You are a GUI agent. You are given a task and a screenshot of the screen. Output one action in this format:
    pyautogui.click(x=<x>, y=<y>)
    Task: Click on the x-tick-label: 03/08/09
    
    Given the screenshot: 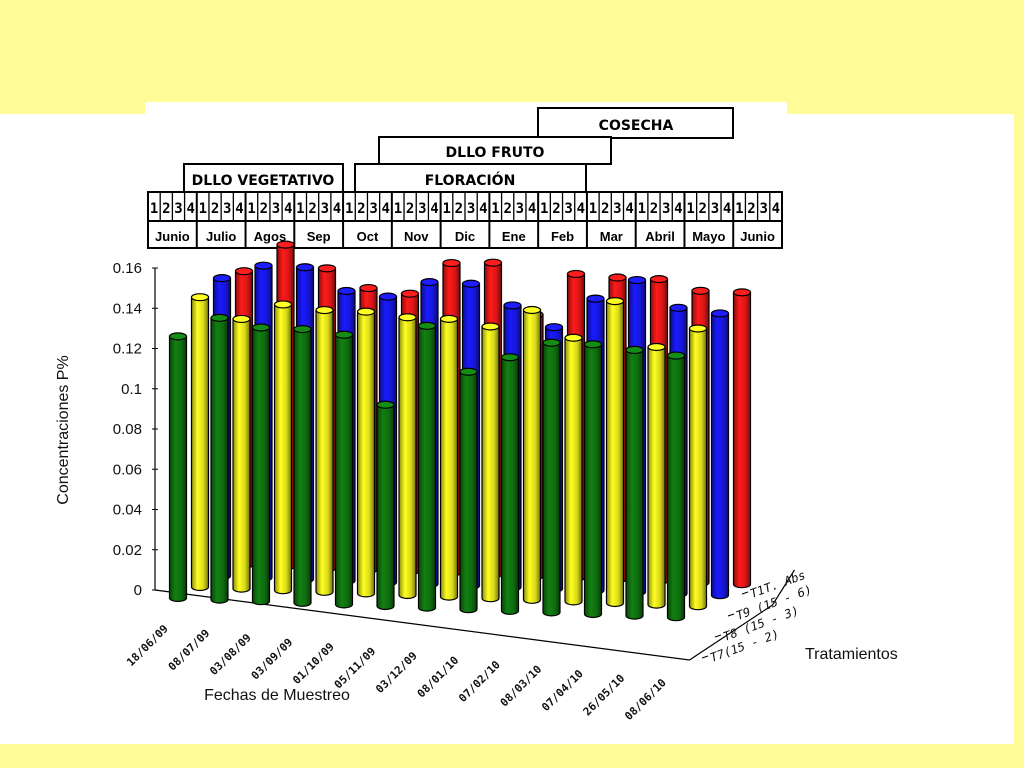 What is the action you would take?
    pyautogui.click(x=230, y=654)
    